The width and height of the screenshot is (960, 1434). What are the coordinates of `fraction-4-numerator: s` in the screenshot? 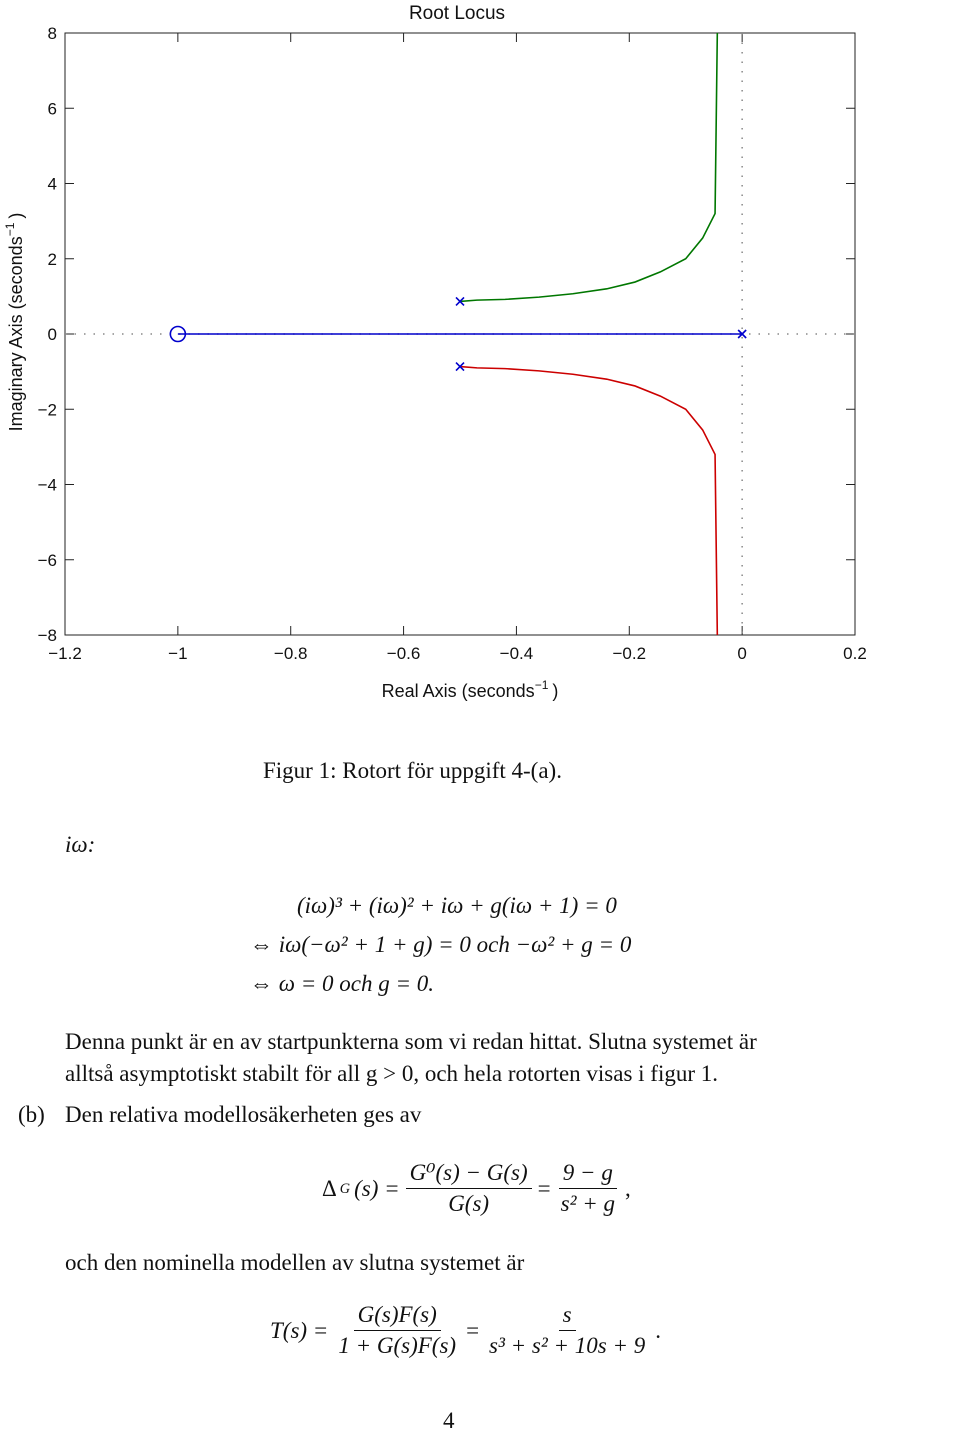 It's located at (567, 1316).